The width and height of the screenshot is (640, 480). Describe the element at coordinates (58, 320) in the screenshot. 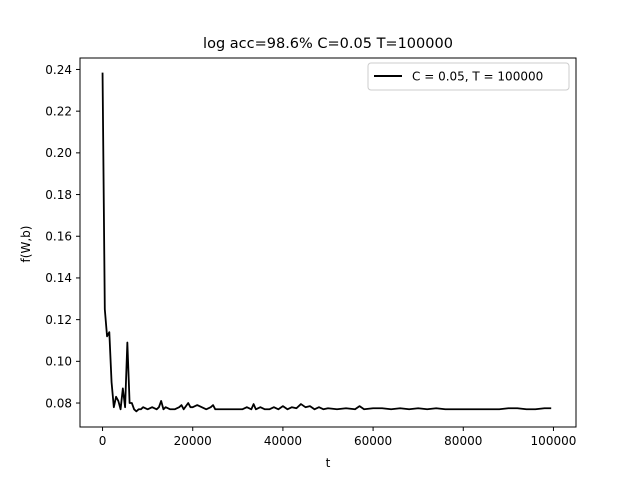

I see `y-tick-label: 0.12` at that location.